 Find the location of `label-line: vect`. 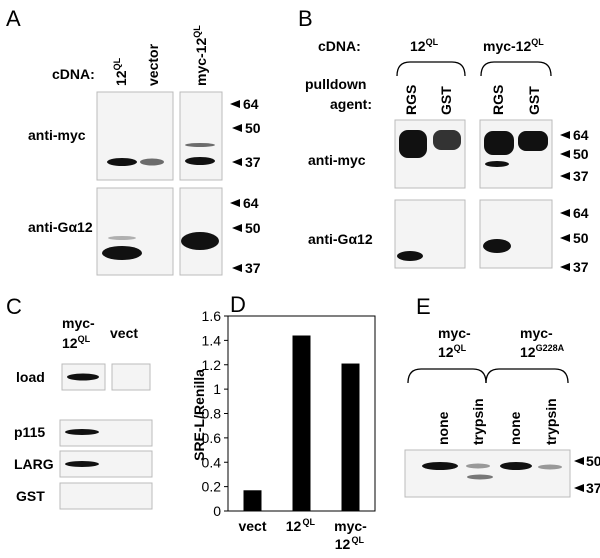

label-line: vect is located at coordinates (252, 526).